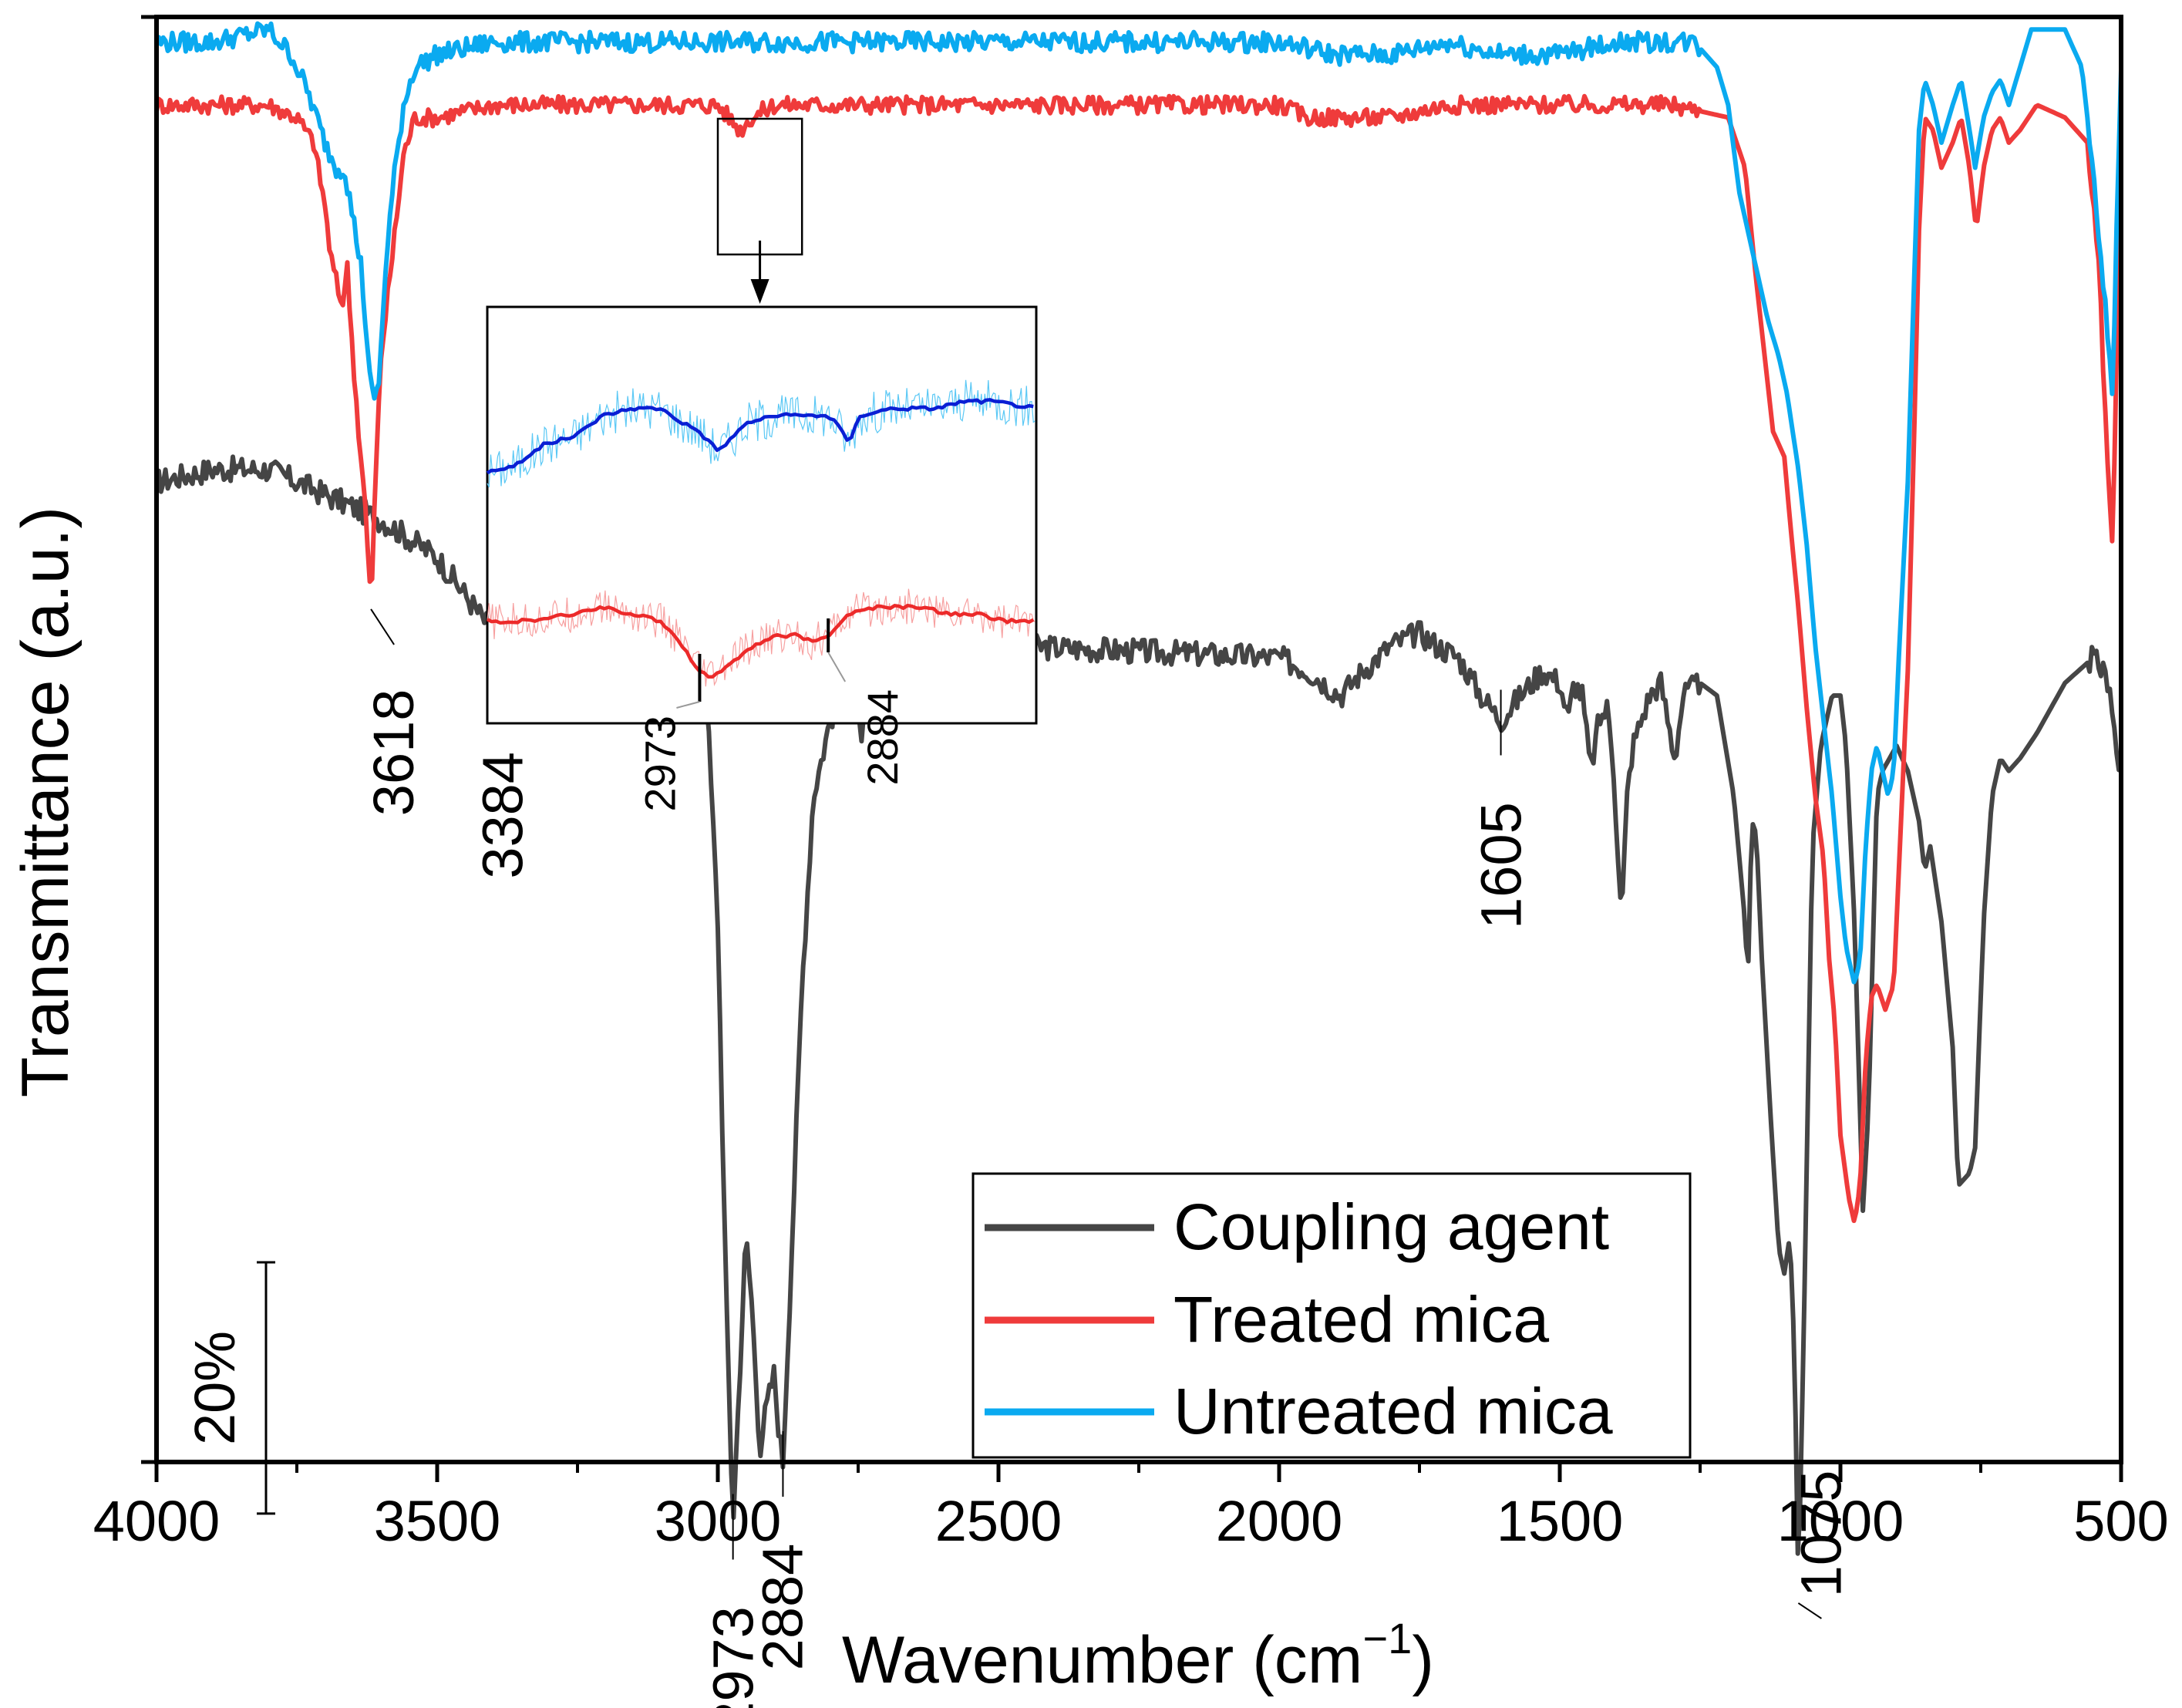  I want to click on x-tick-label: 2000, so click(1279, 1521).